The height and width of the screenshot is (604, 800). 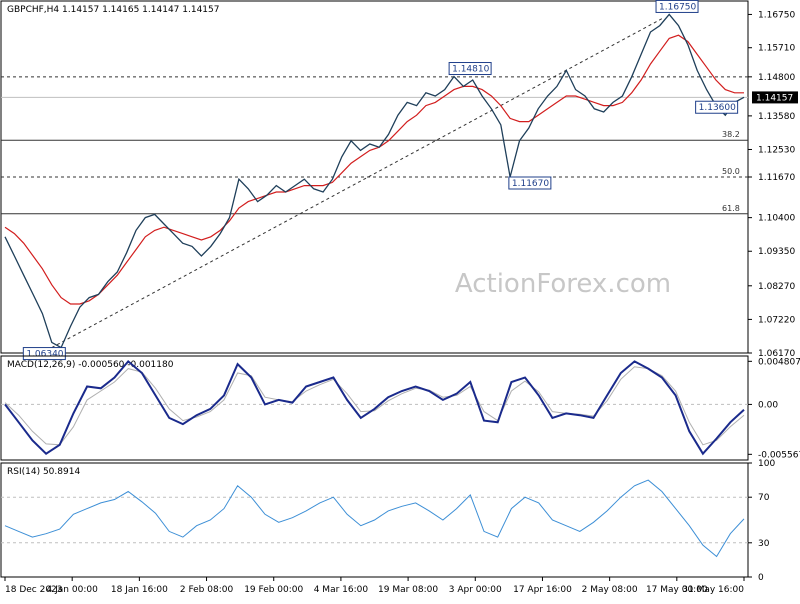 I want to click on price-y-tick-label: 1.15710, so click(x=776, y=49).